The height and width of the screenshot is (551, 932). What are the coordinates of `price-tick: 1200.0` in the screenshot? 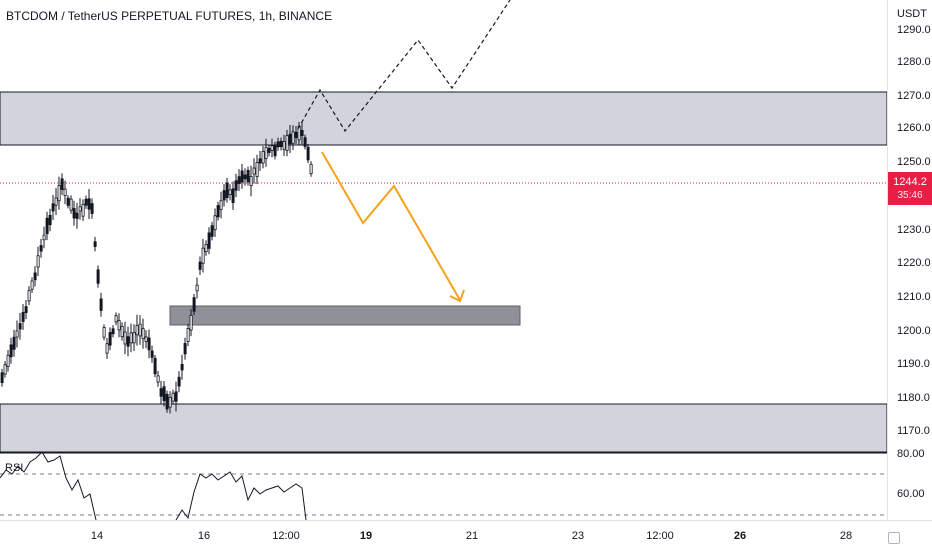 It's located at (914, 331).